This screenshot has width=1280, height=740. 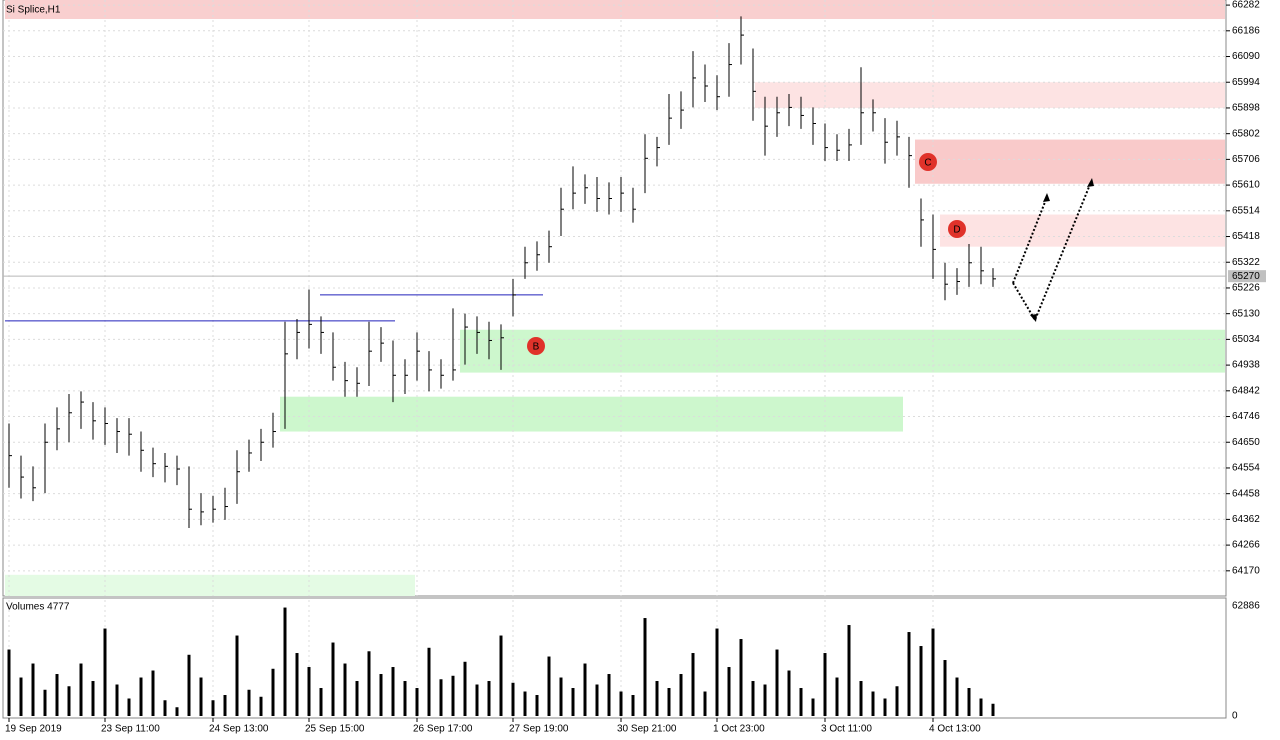 I want to click on annotation-marker, so click(x=957, y=229).